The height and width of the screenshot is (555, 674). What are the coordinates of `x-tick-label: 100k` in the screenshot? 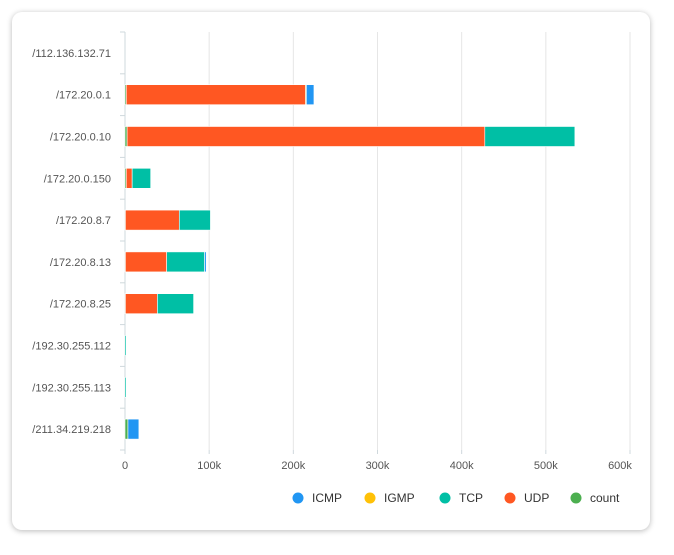 It's located at (209, 466).